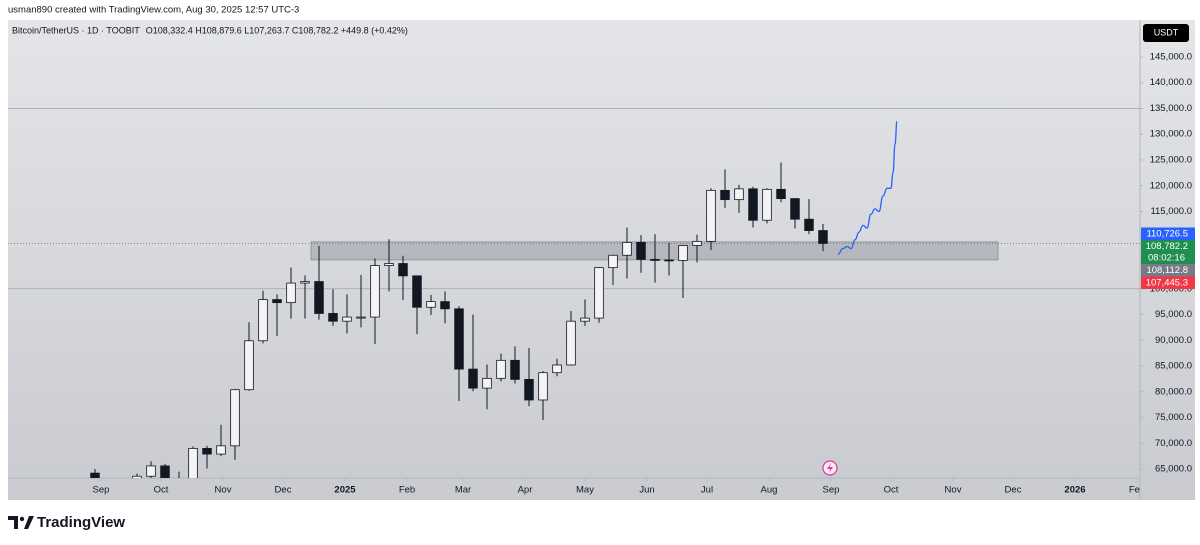  Describe the element at coordinates (1171, 185) in the screenshot. I see `y-tick-label: 120,000.0` at that location.